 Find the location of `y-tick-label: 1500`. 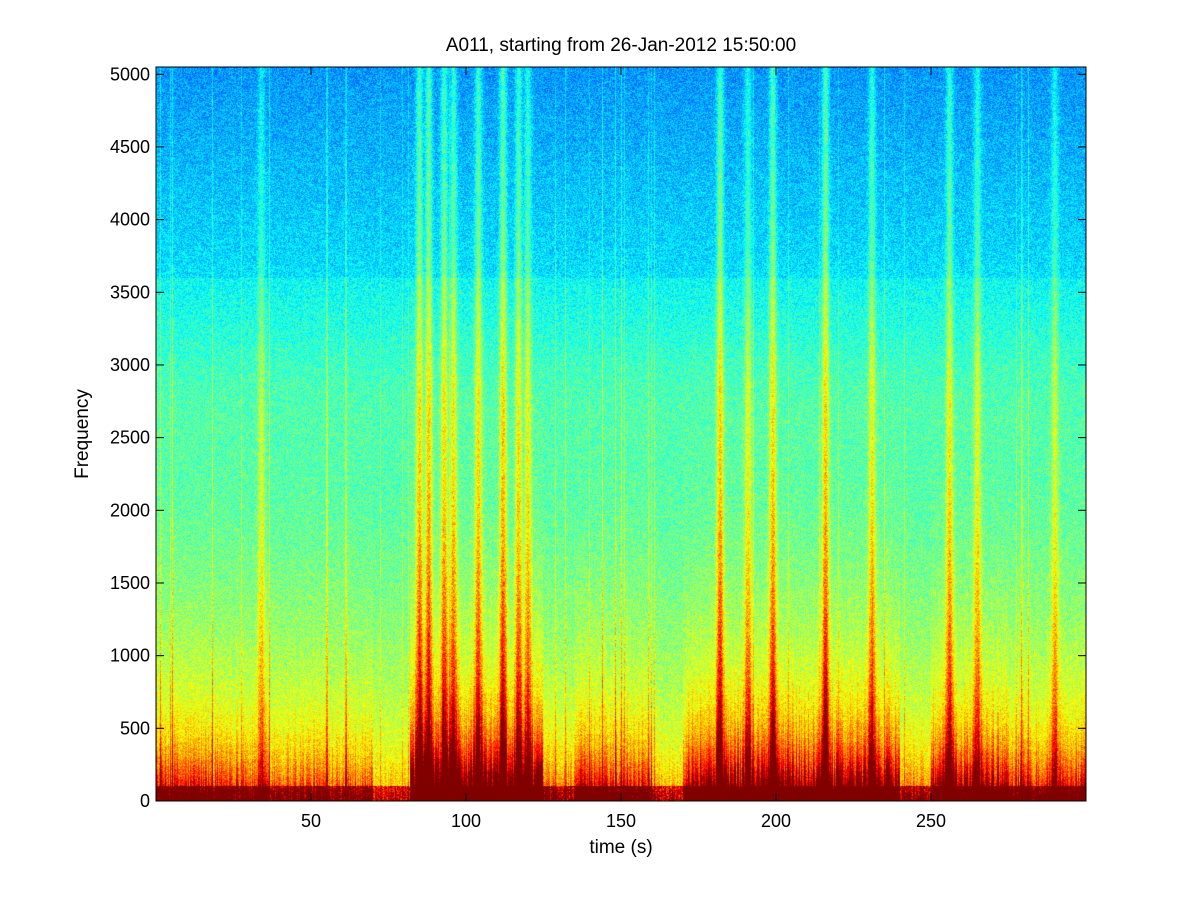

y-tick-label: 1500 is located at coordinates (130, 583).